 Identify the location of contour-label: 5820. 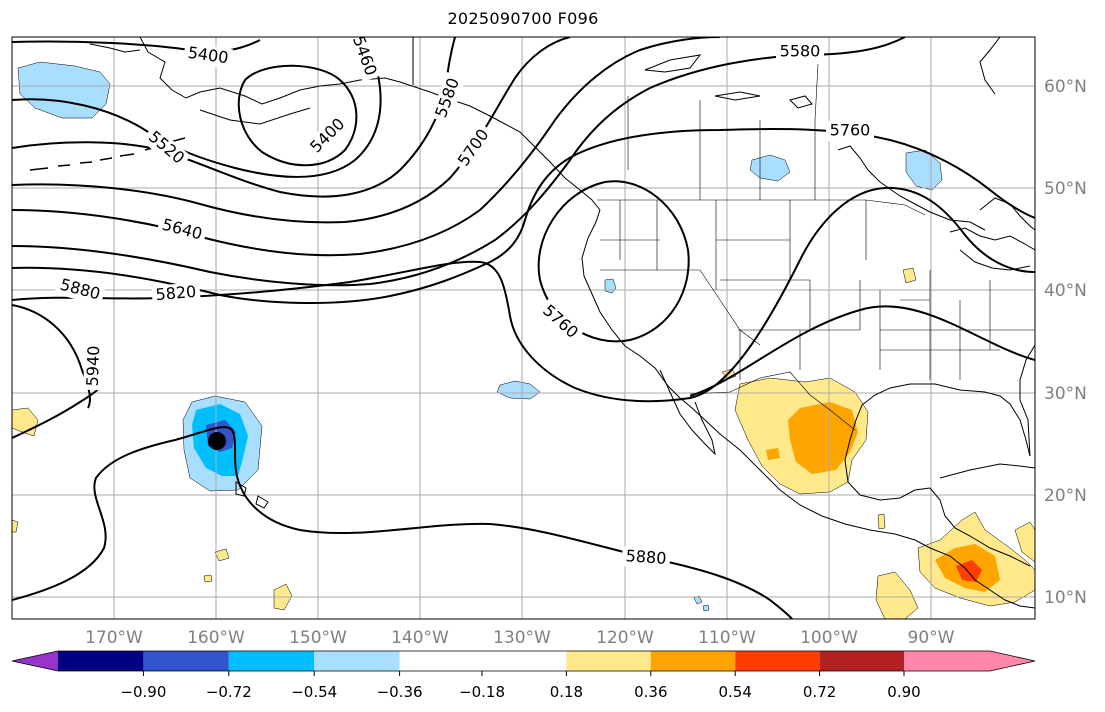
(176, 293).